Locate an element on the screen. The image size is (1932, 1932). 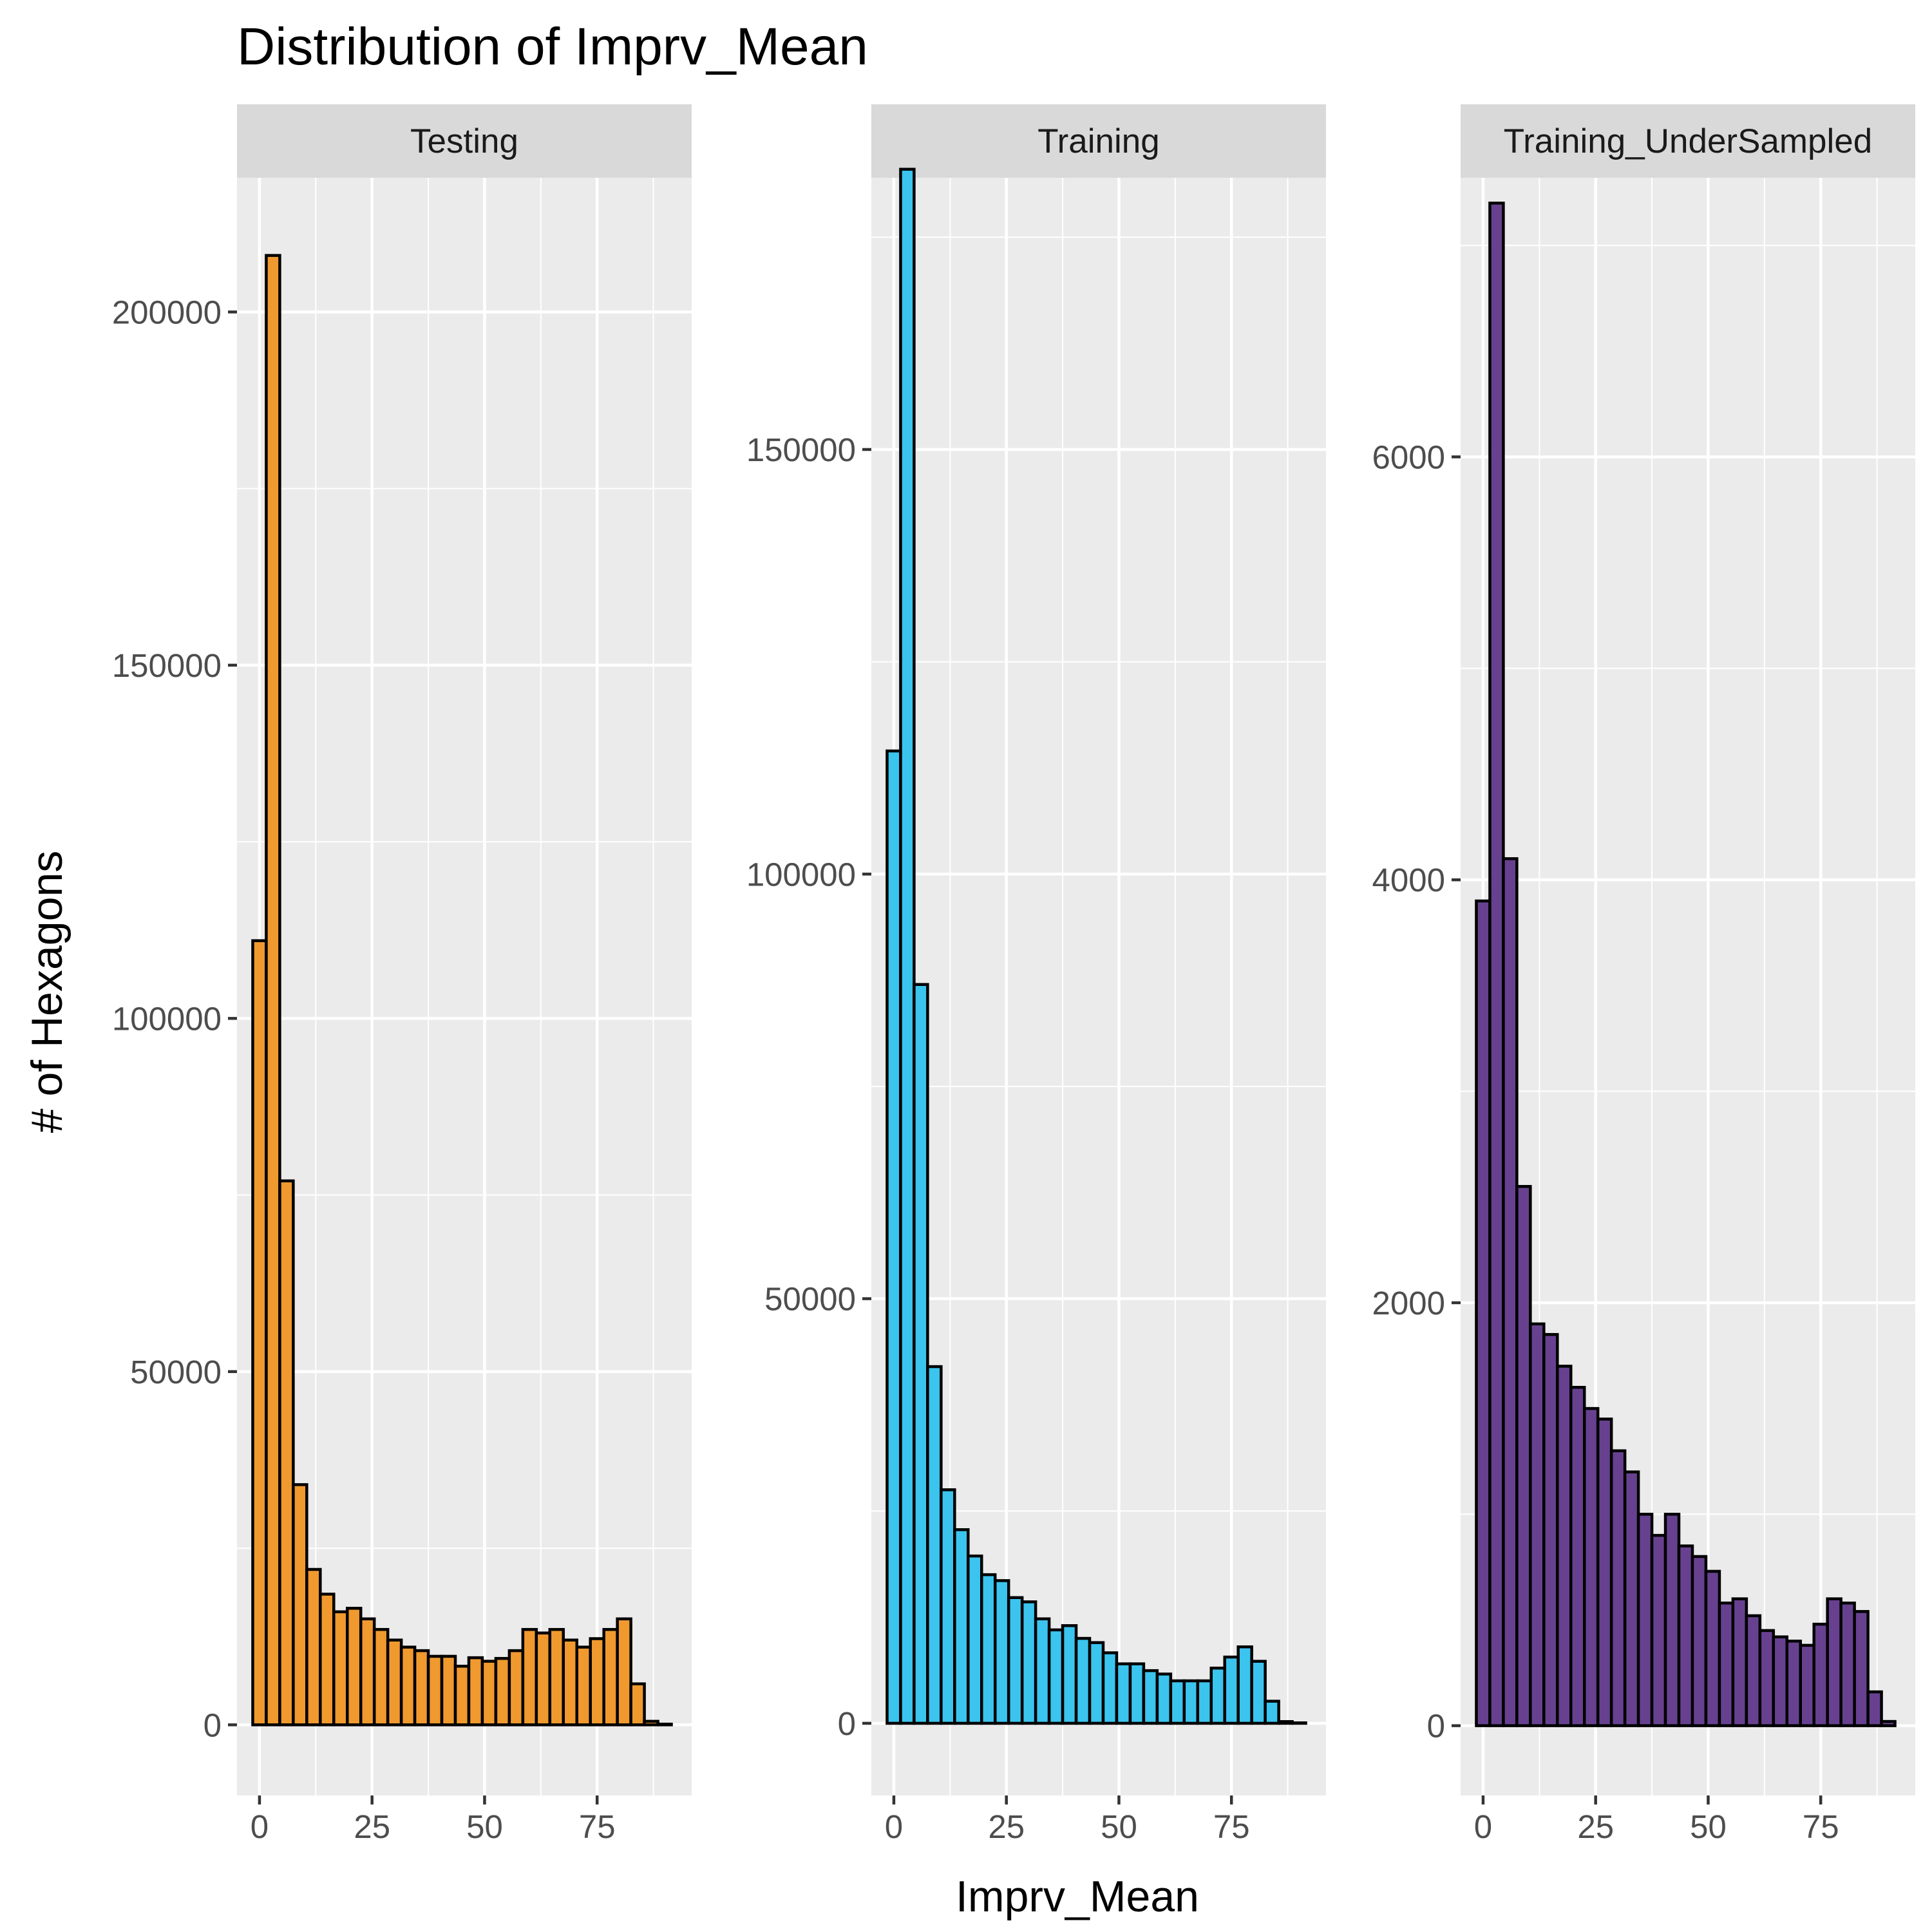
y-tick-label: 2000 is located at coordinates (1409, 1303).